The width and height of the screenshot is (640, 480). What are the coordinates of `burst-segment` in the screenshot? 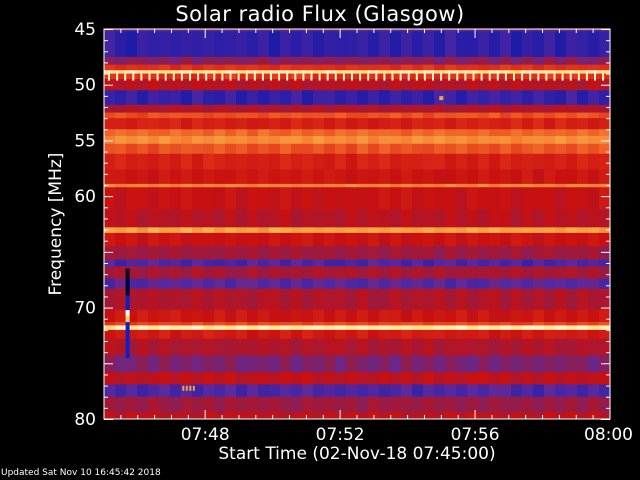 It's located at (127, 297).